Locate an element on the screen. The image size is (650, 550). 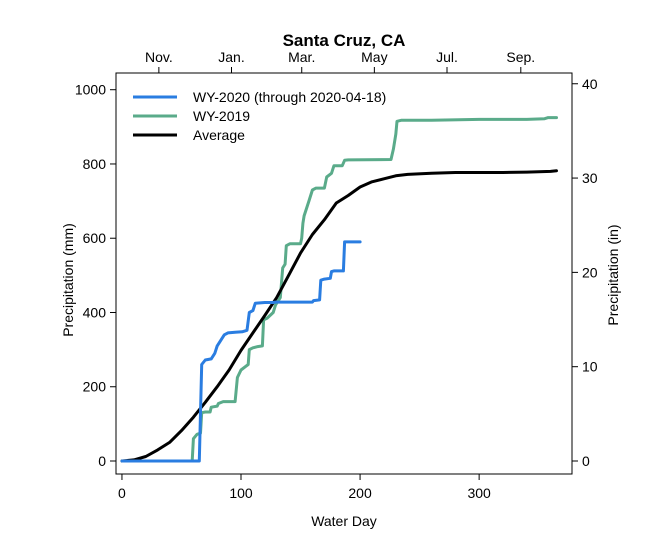
top-month-tick-label: Sep. is located at coordinates (520, 57).